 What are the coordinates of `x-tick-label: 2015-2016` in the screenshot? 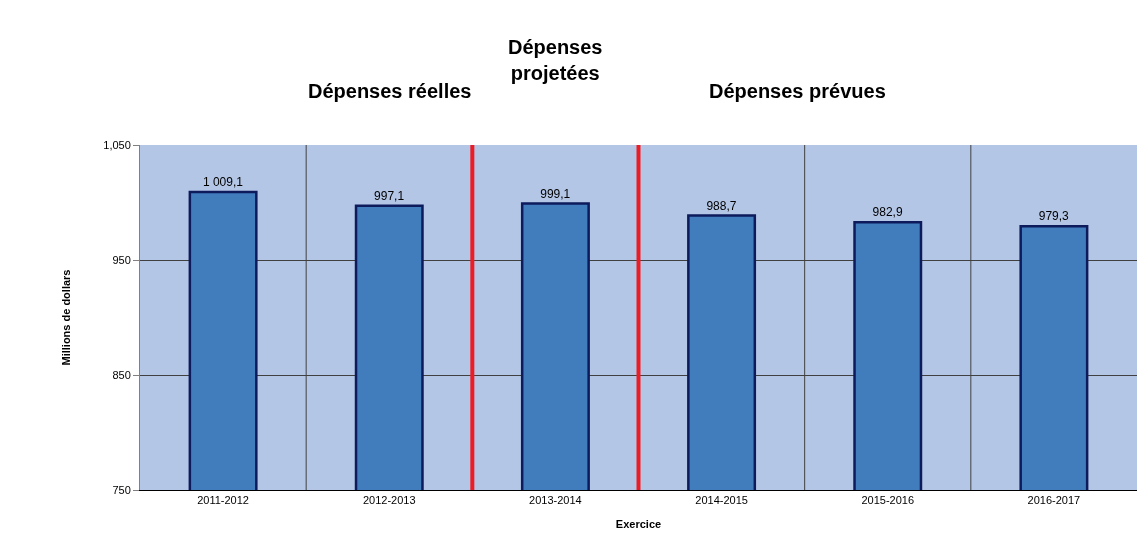 It's located at (888, 500).